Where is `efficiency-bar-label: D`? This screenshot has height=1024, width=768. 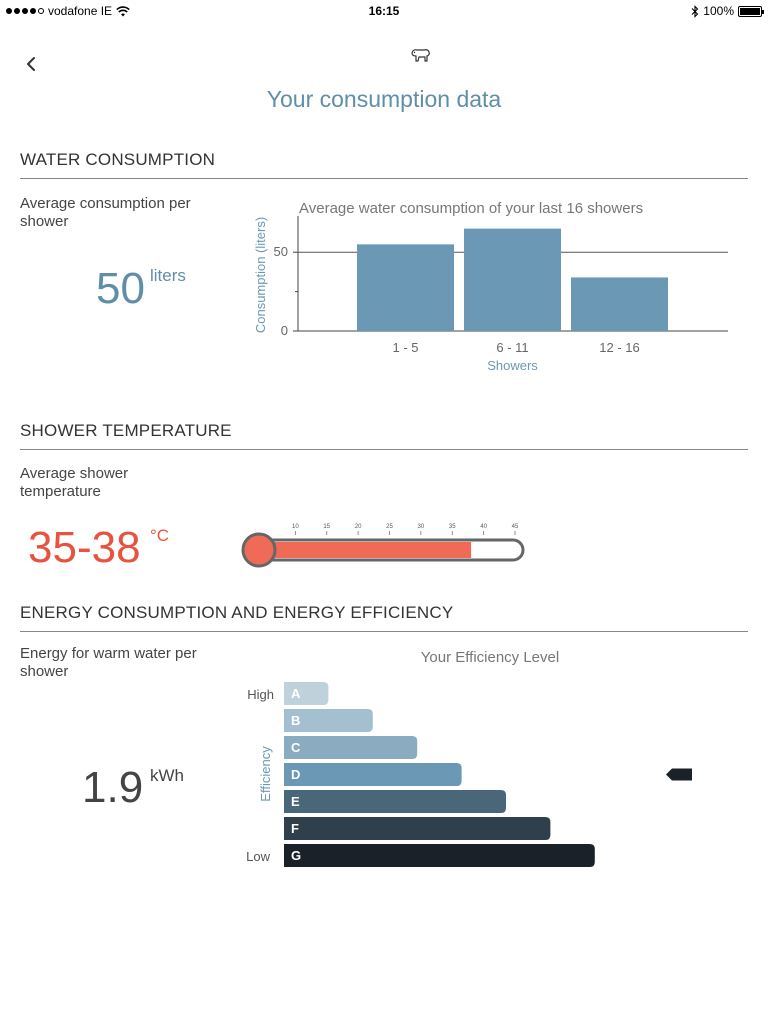 efficiency-bar-label: D is located at coordinates (295, 774).